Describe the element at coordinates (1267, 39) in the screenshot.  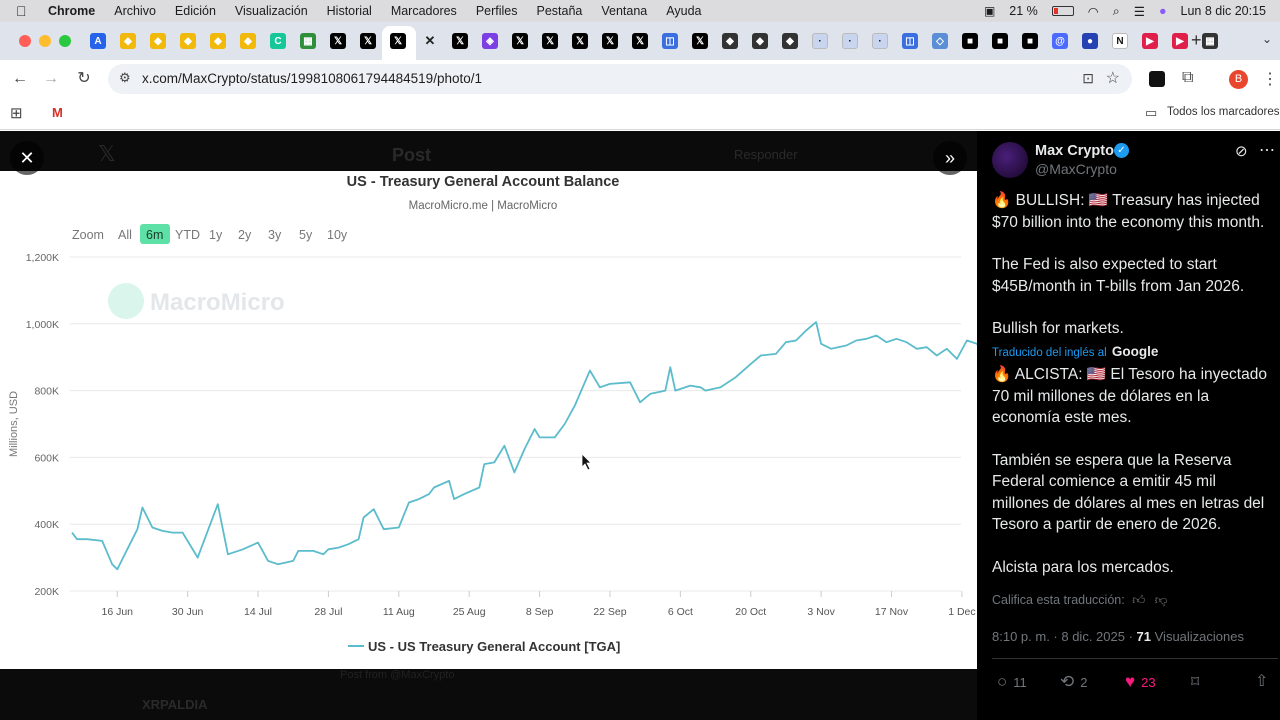
I see `tab-search-icon: ⌄` at that location.